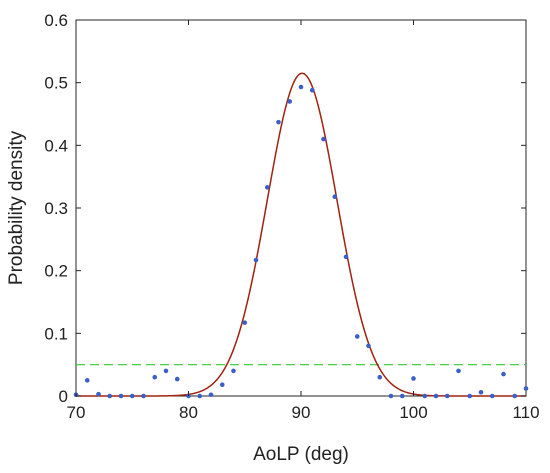 Image resolution: width=550 pixels, height=473 pixels. Describe the element at coordinates (56, 271) in the screenshot. I see `y-tick-label: 0.2` at that location.